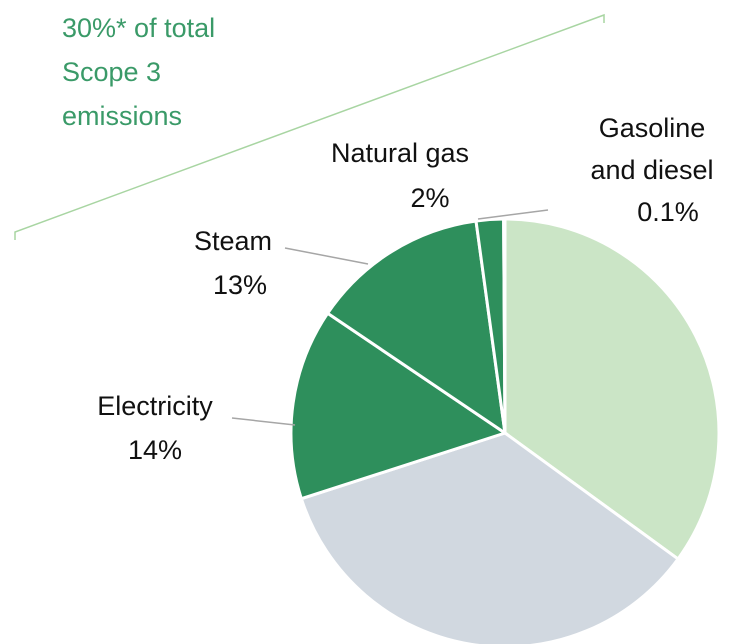 The width and height of the screenshot is (738, 644). Describe the element at coordinates (233, 241) in the screenshot. I see `slice-label: Steam` at that location.